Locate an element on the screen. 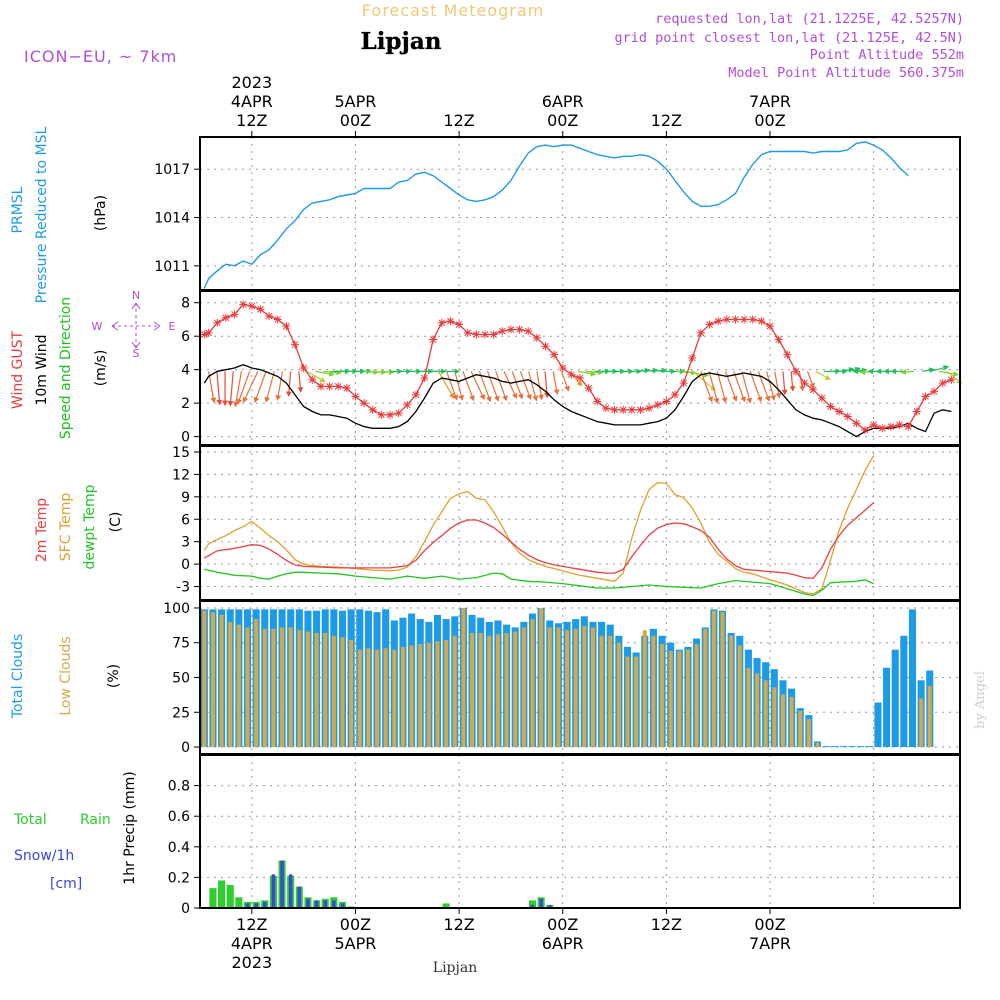  point-altitude: Point Altitude 552m is located at coordinates (887, 55).